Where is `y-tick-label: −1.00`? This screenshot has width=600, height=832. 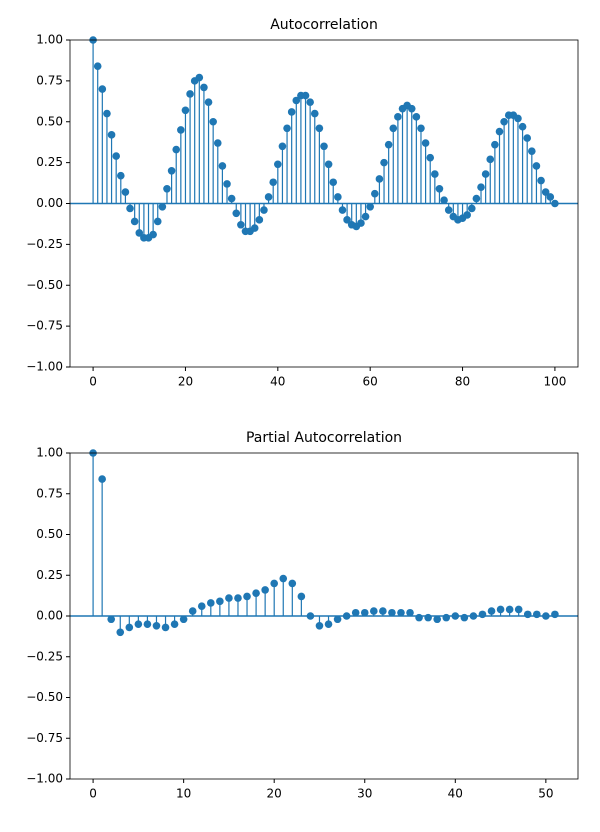
y-tick-label: −1.00 is located at coordinates (44, 367).